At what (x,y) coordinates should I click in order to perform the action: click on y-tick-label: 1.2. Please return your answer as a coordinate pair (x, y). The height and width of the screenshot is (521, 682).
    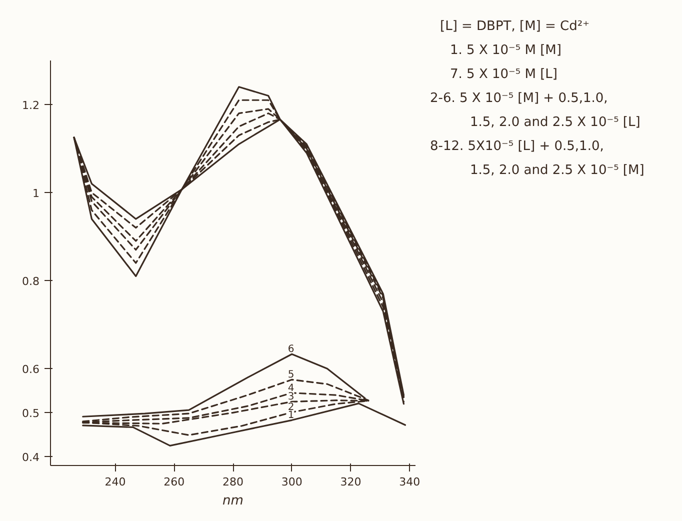
    Looking at the image, I should click on (31, 105).